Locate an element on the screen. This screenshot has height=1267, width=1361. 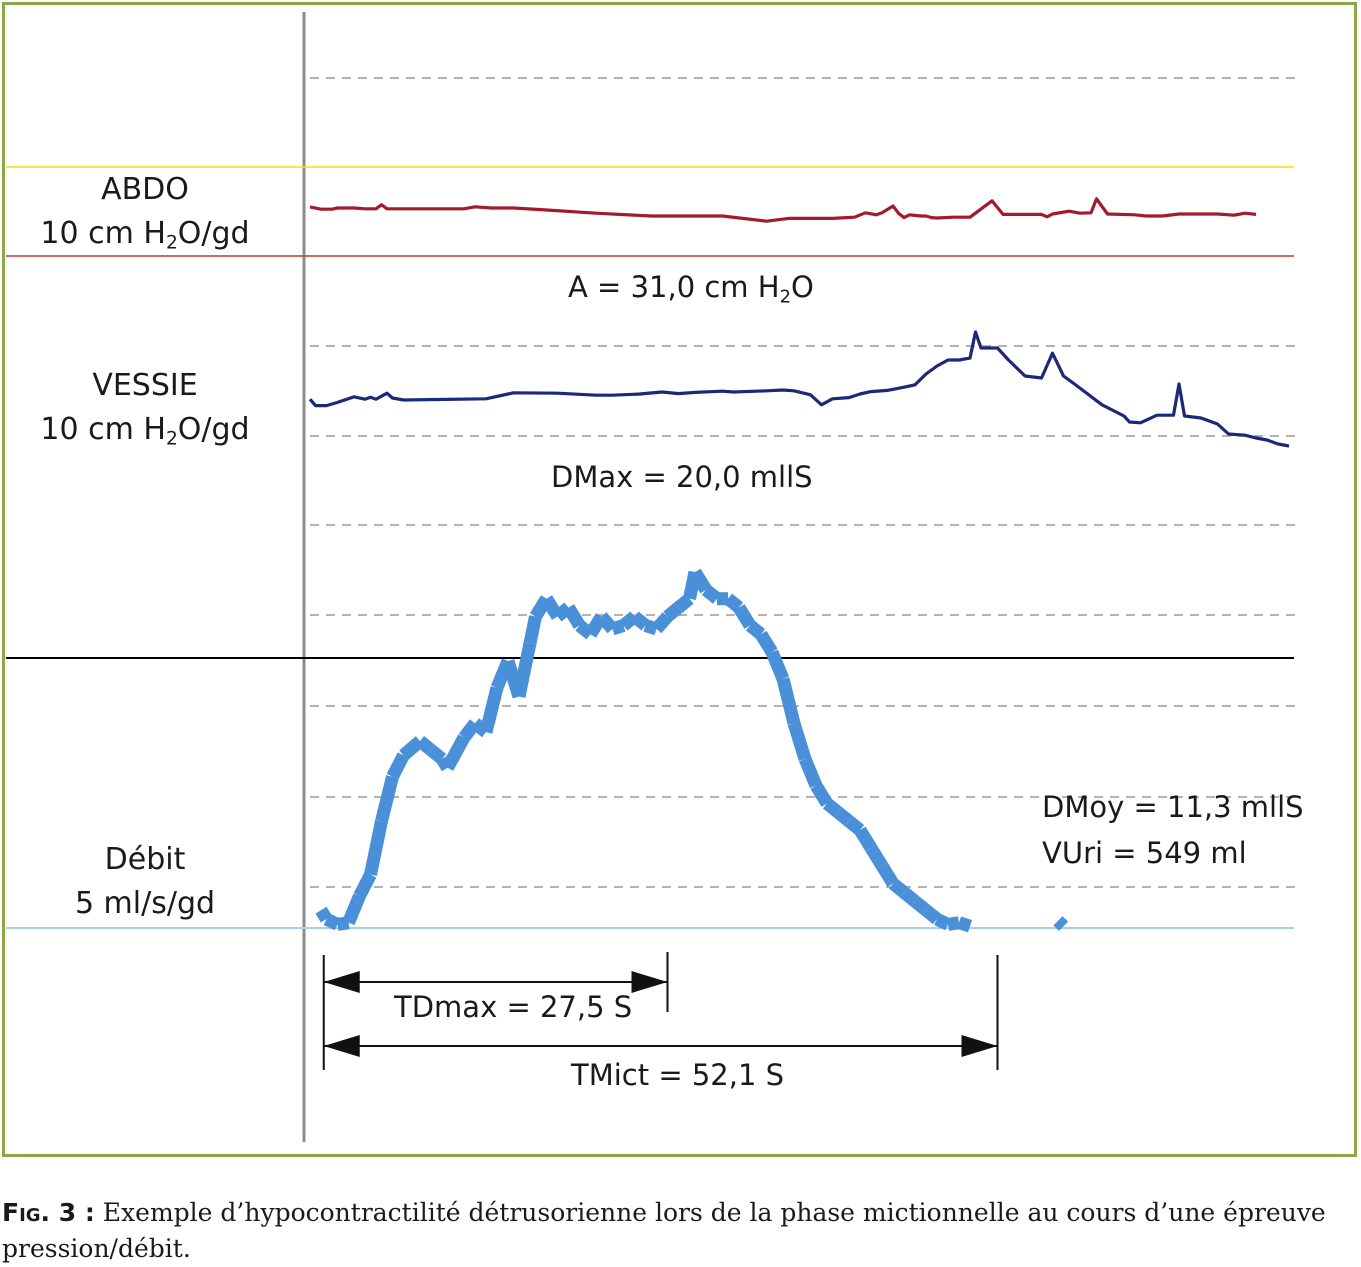
abdo-amplitude-annotation: A = 31,0 cm H2O is located at coordinates (691, 289).